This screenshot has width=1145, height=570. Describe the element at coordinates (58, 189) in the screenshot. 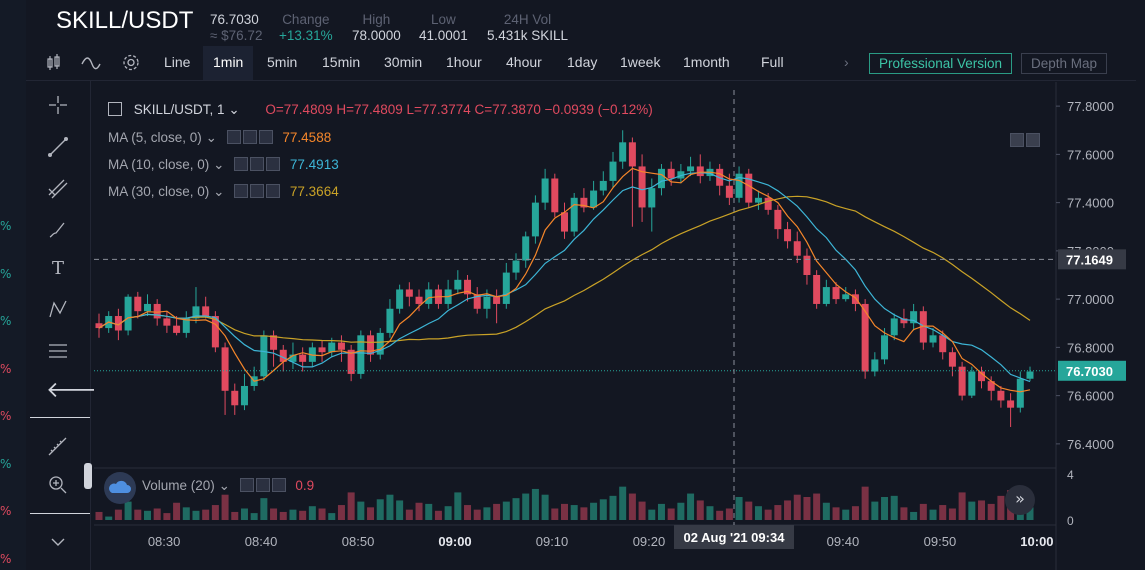

I see `fib-tool-icon` at that location.